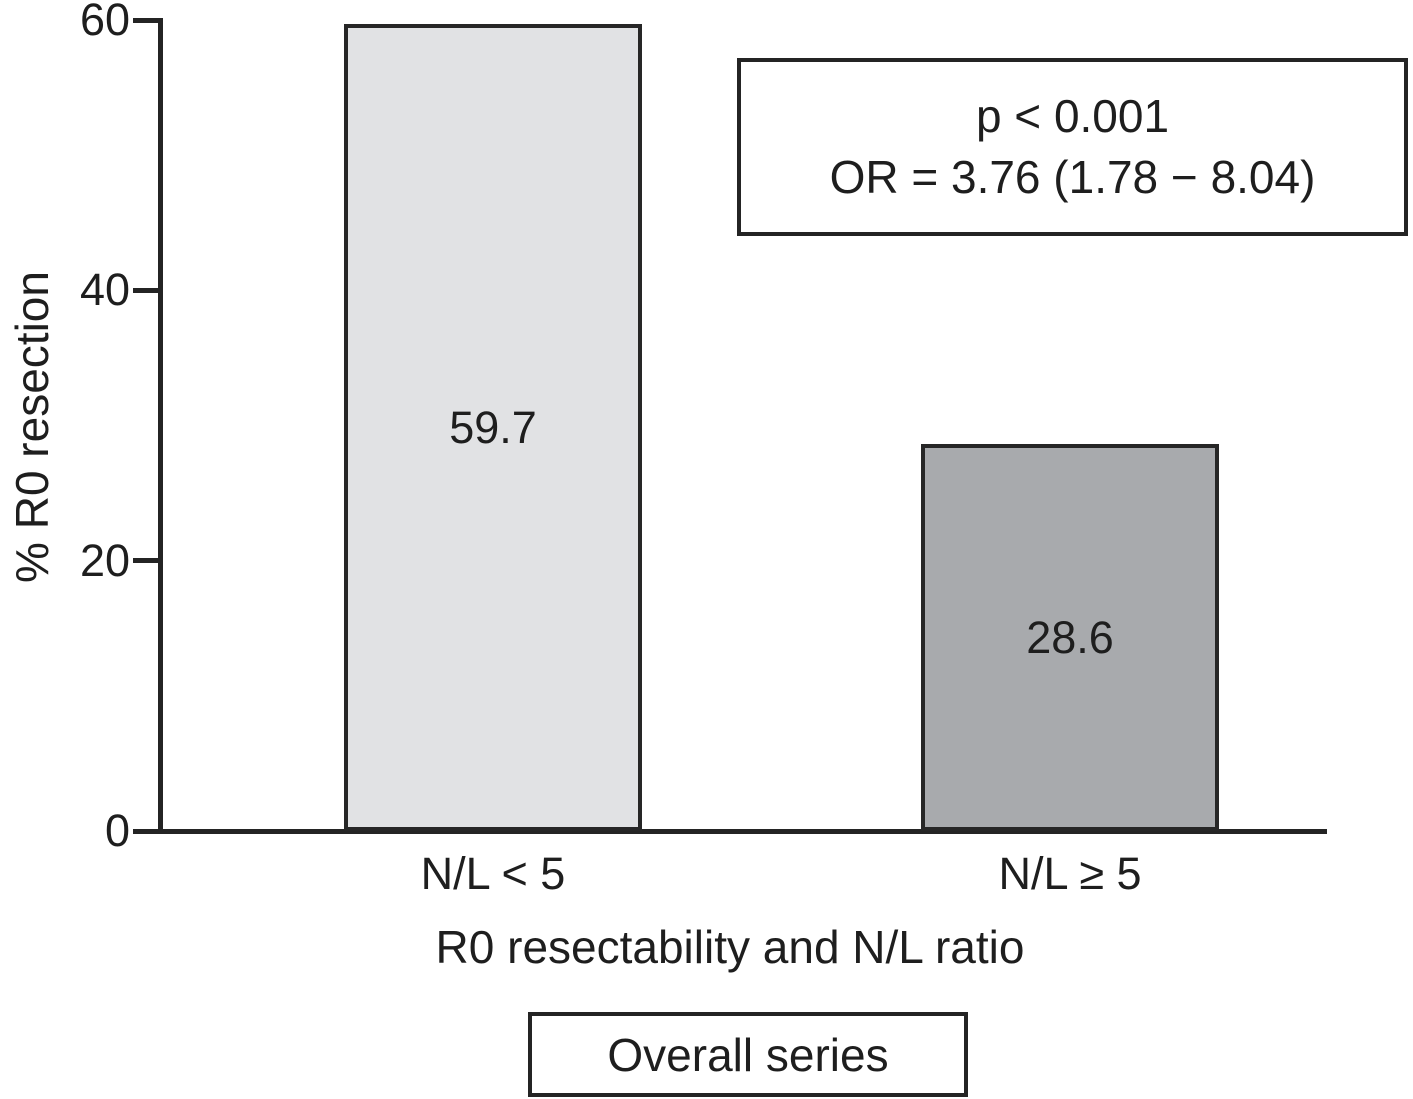  I want to click on x-tick-label: N/L ≥ 5, so click(1070, 873).